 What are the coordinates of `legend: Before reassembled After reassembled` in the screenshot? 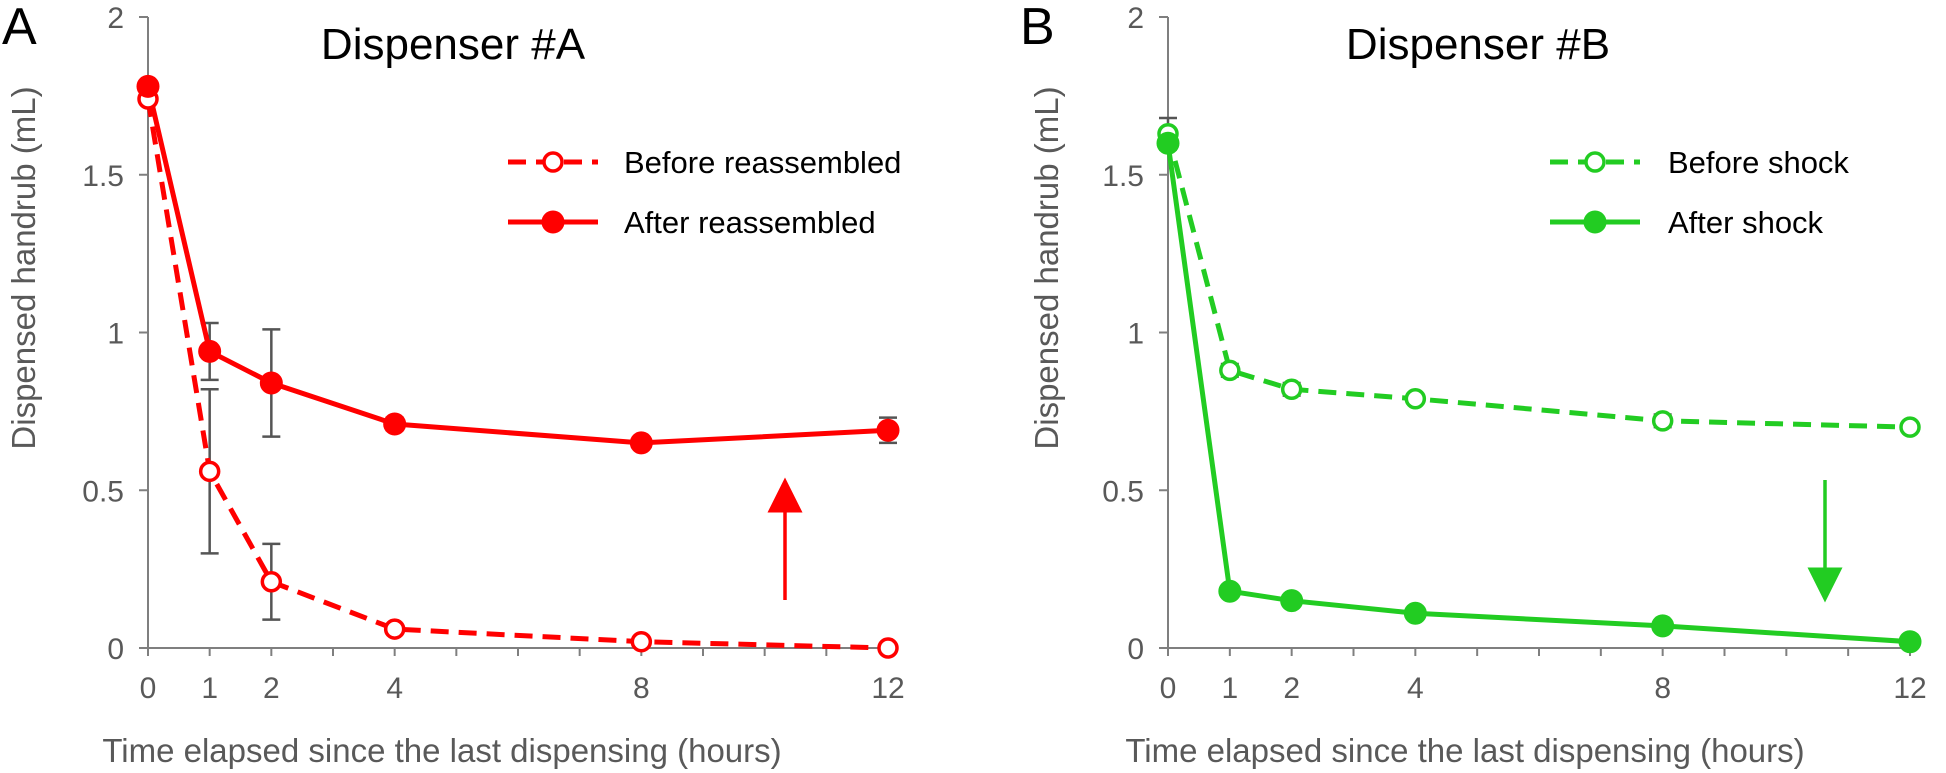 It's located at (704, 192).